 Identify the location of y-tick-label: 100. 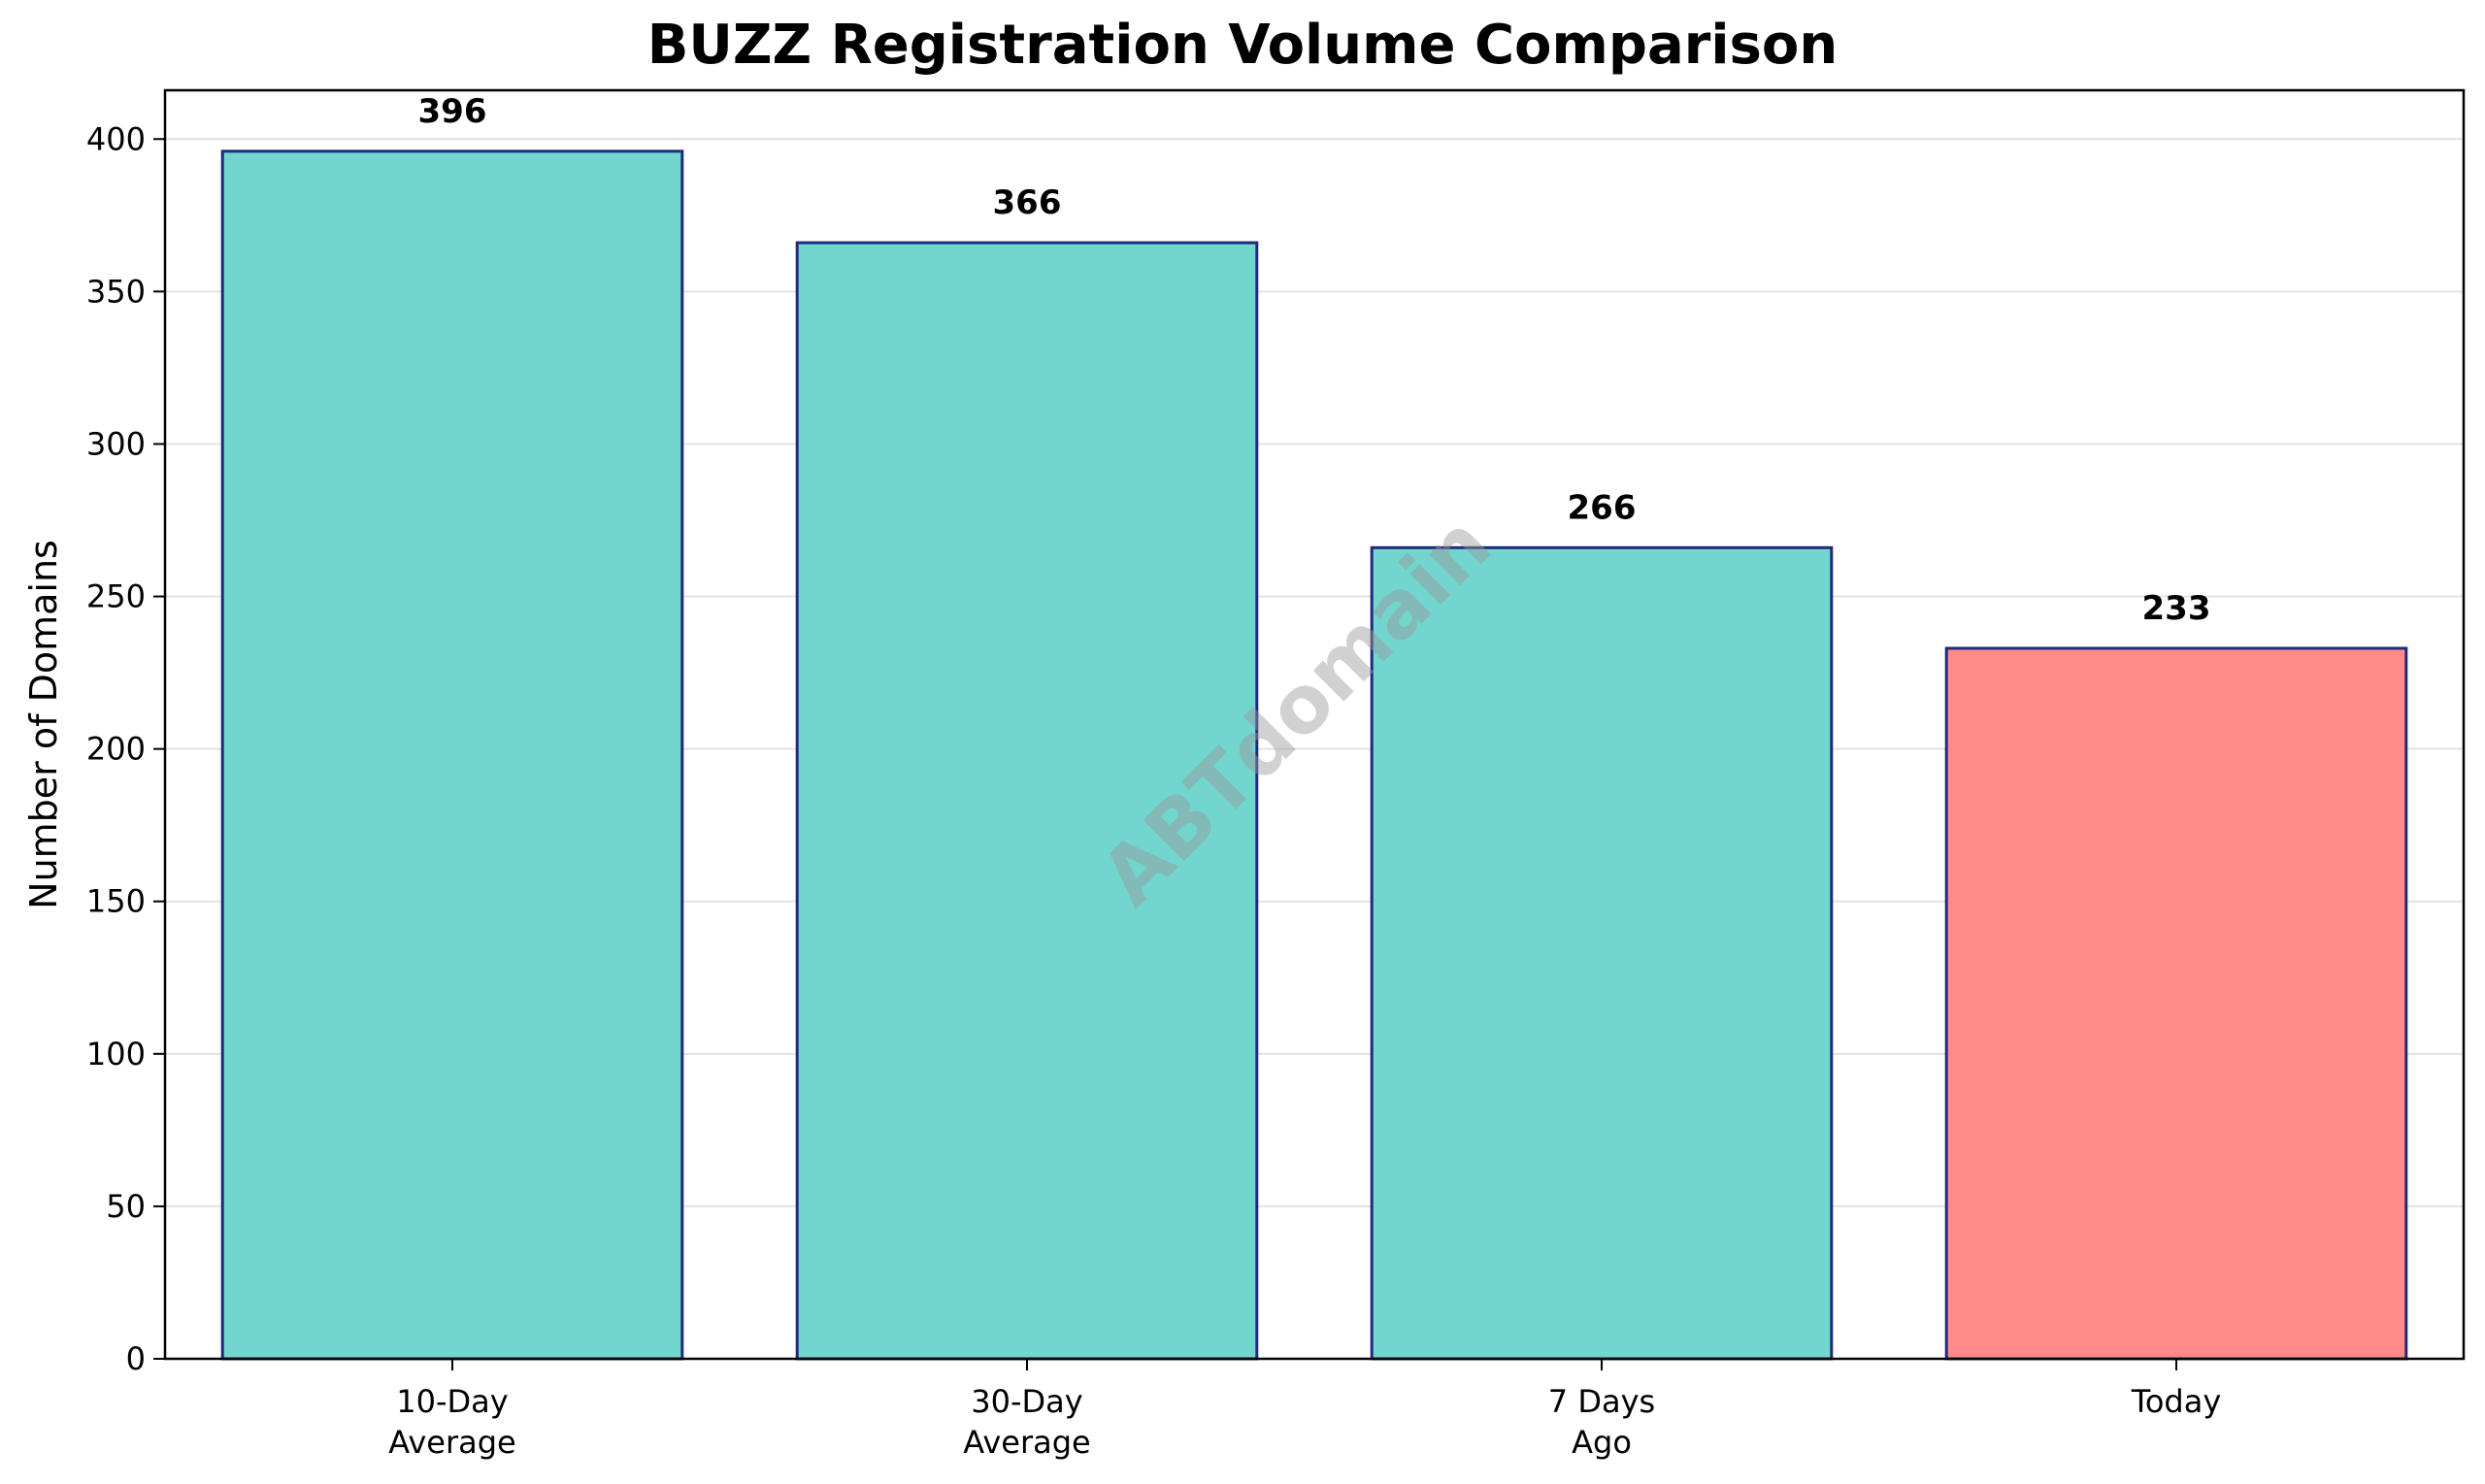
(116, 1054).